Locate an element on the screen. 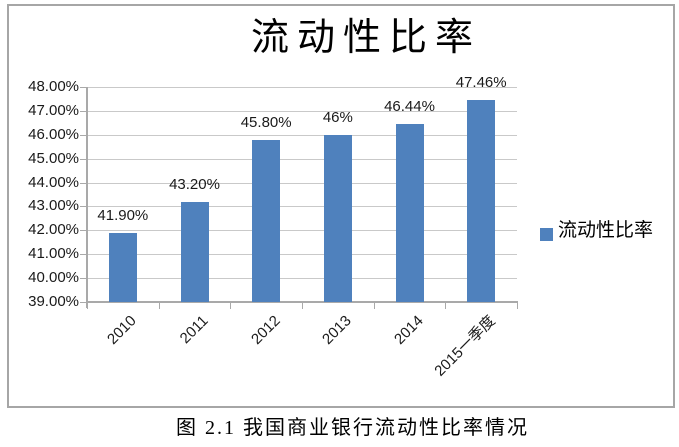 The width and height of the screenshot is (679, 447). chart-title: 流动性比率 is located at coordinates (365, 38).